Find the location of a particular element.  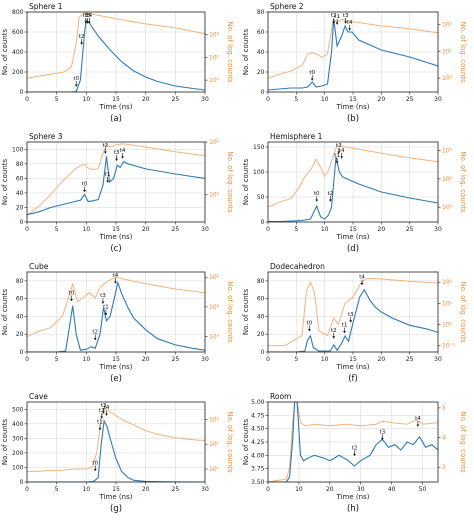

y-tick-label: 300 is located at coordinates (18, 438).